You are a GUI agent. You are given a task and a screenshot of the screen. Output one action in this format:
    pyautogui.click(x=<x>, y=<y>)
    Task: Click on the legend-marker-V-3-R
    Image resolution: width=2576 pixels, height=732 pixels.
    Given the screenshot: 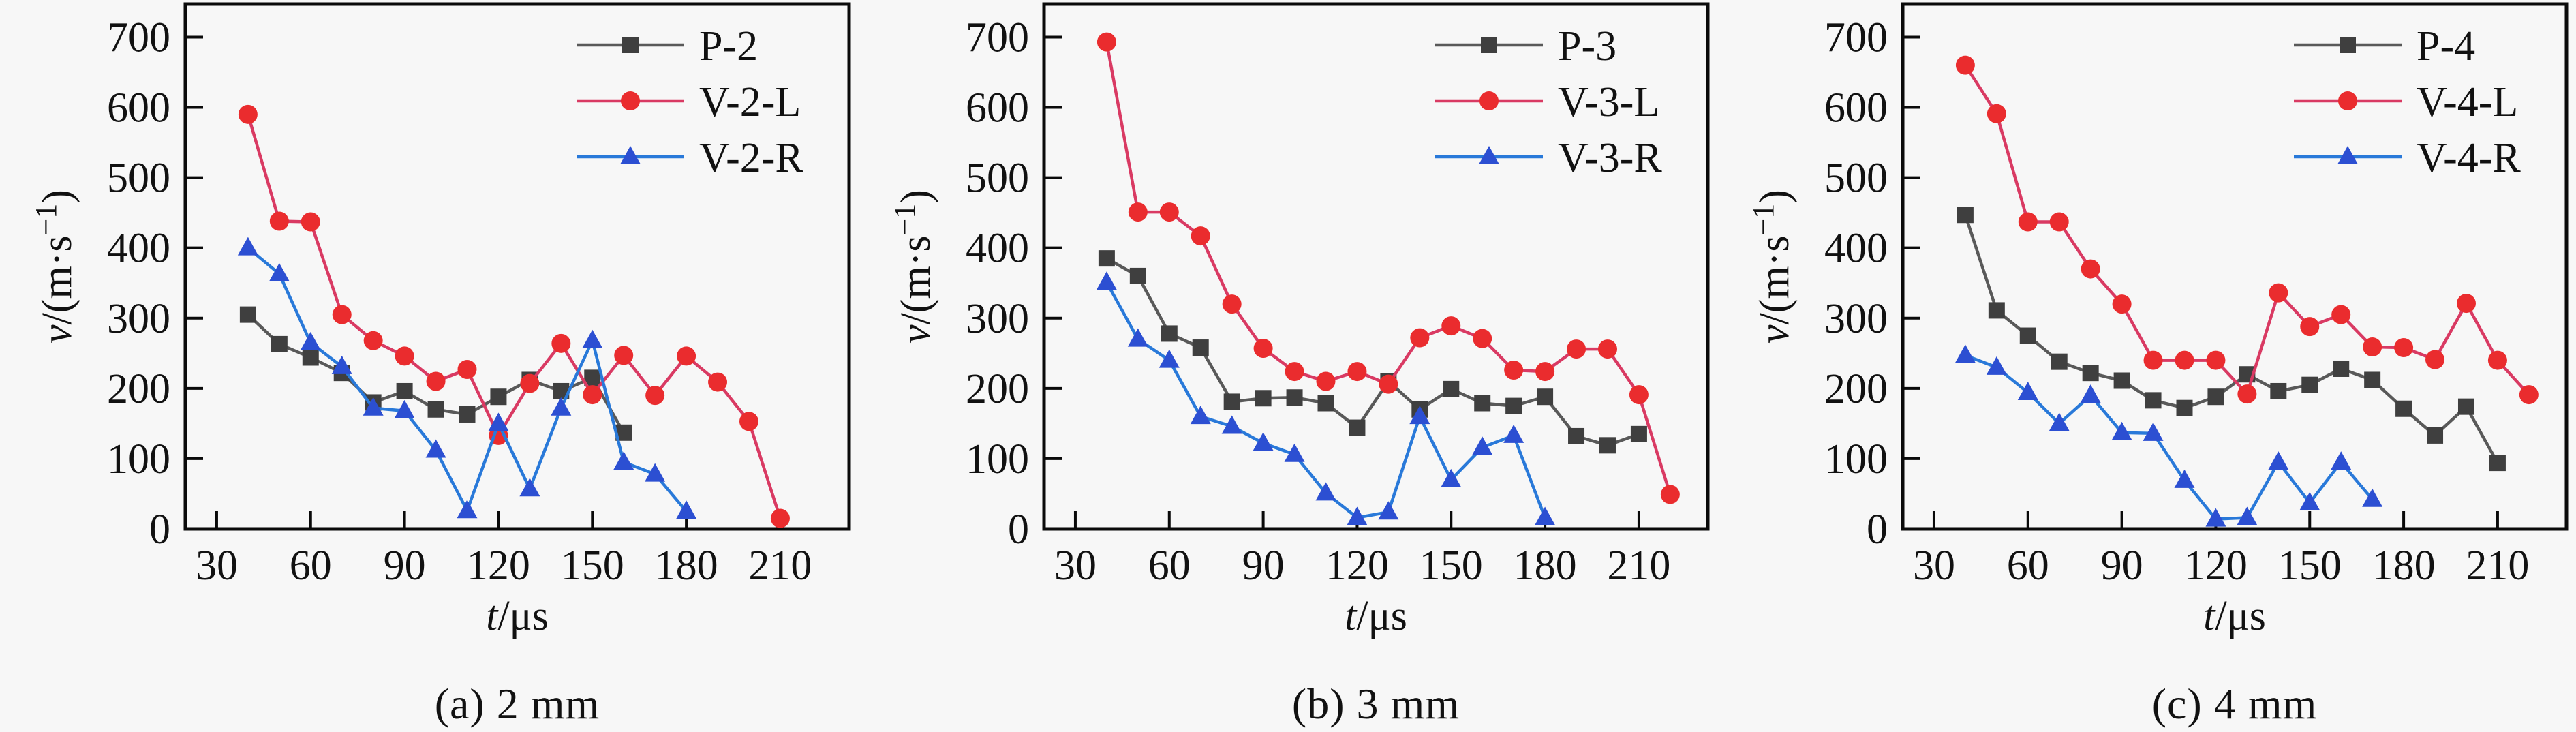 What is the action you would take?
    pyautogui.click(x=1489, y=155)
    